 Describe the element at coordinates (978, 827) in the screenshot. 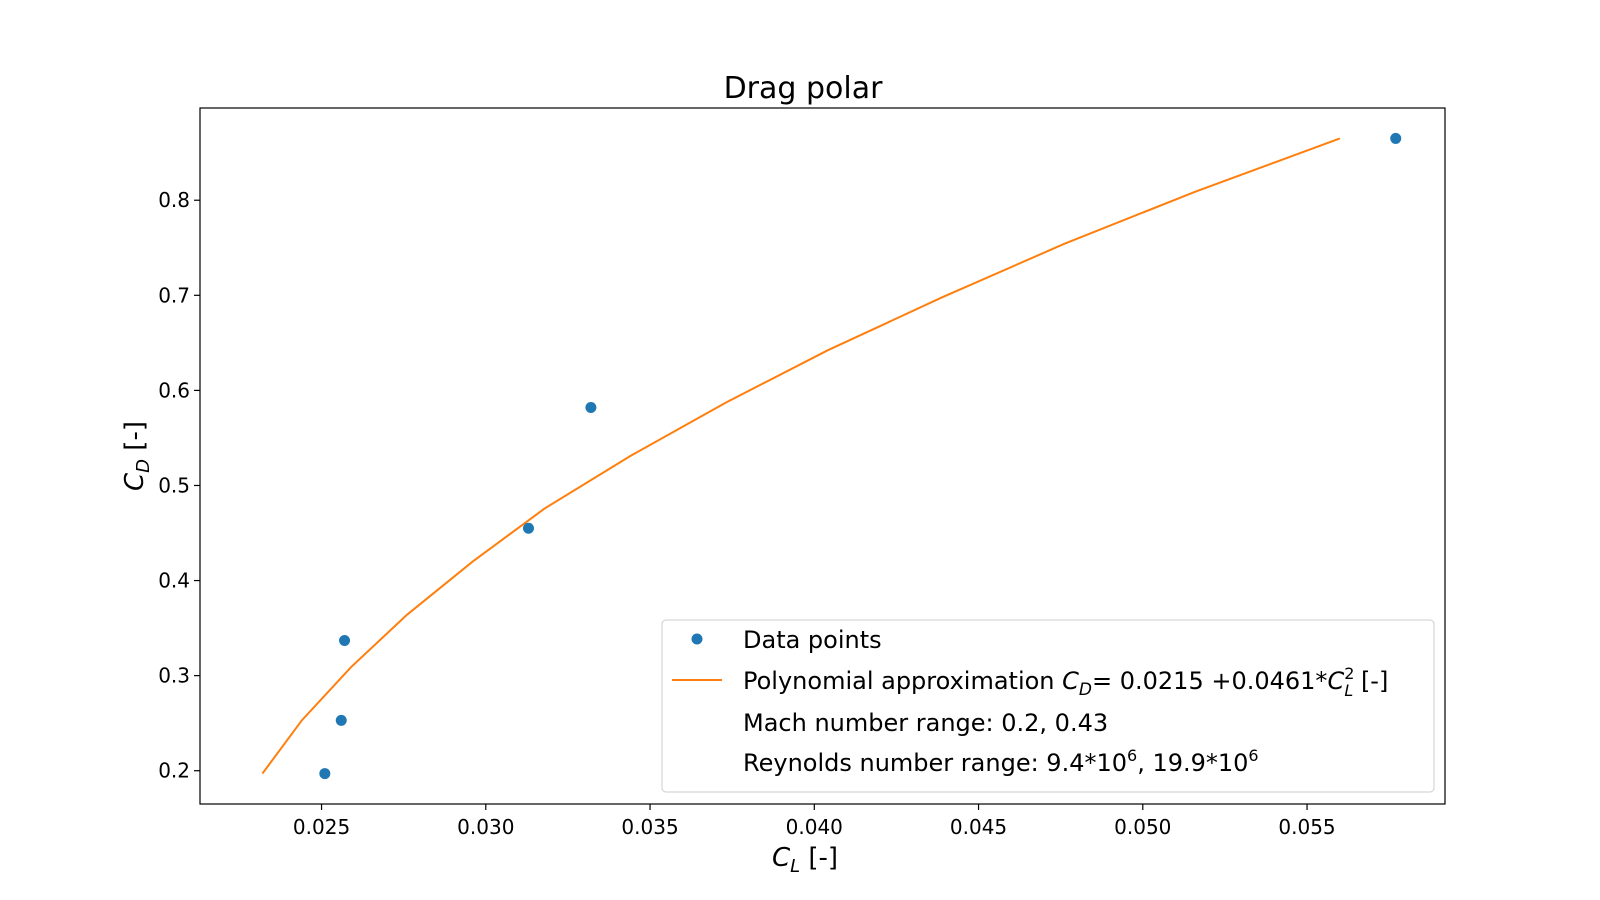

I see `x-tick-label: 0.045` at that location.